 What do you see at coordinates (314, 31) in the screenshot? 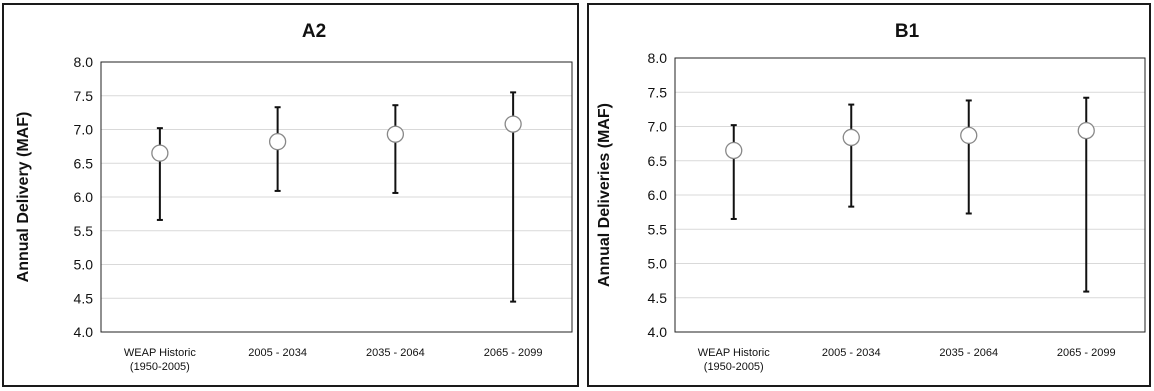
I see `chart-title: A2` at bounding box center [314, 31].